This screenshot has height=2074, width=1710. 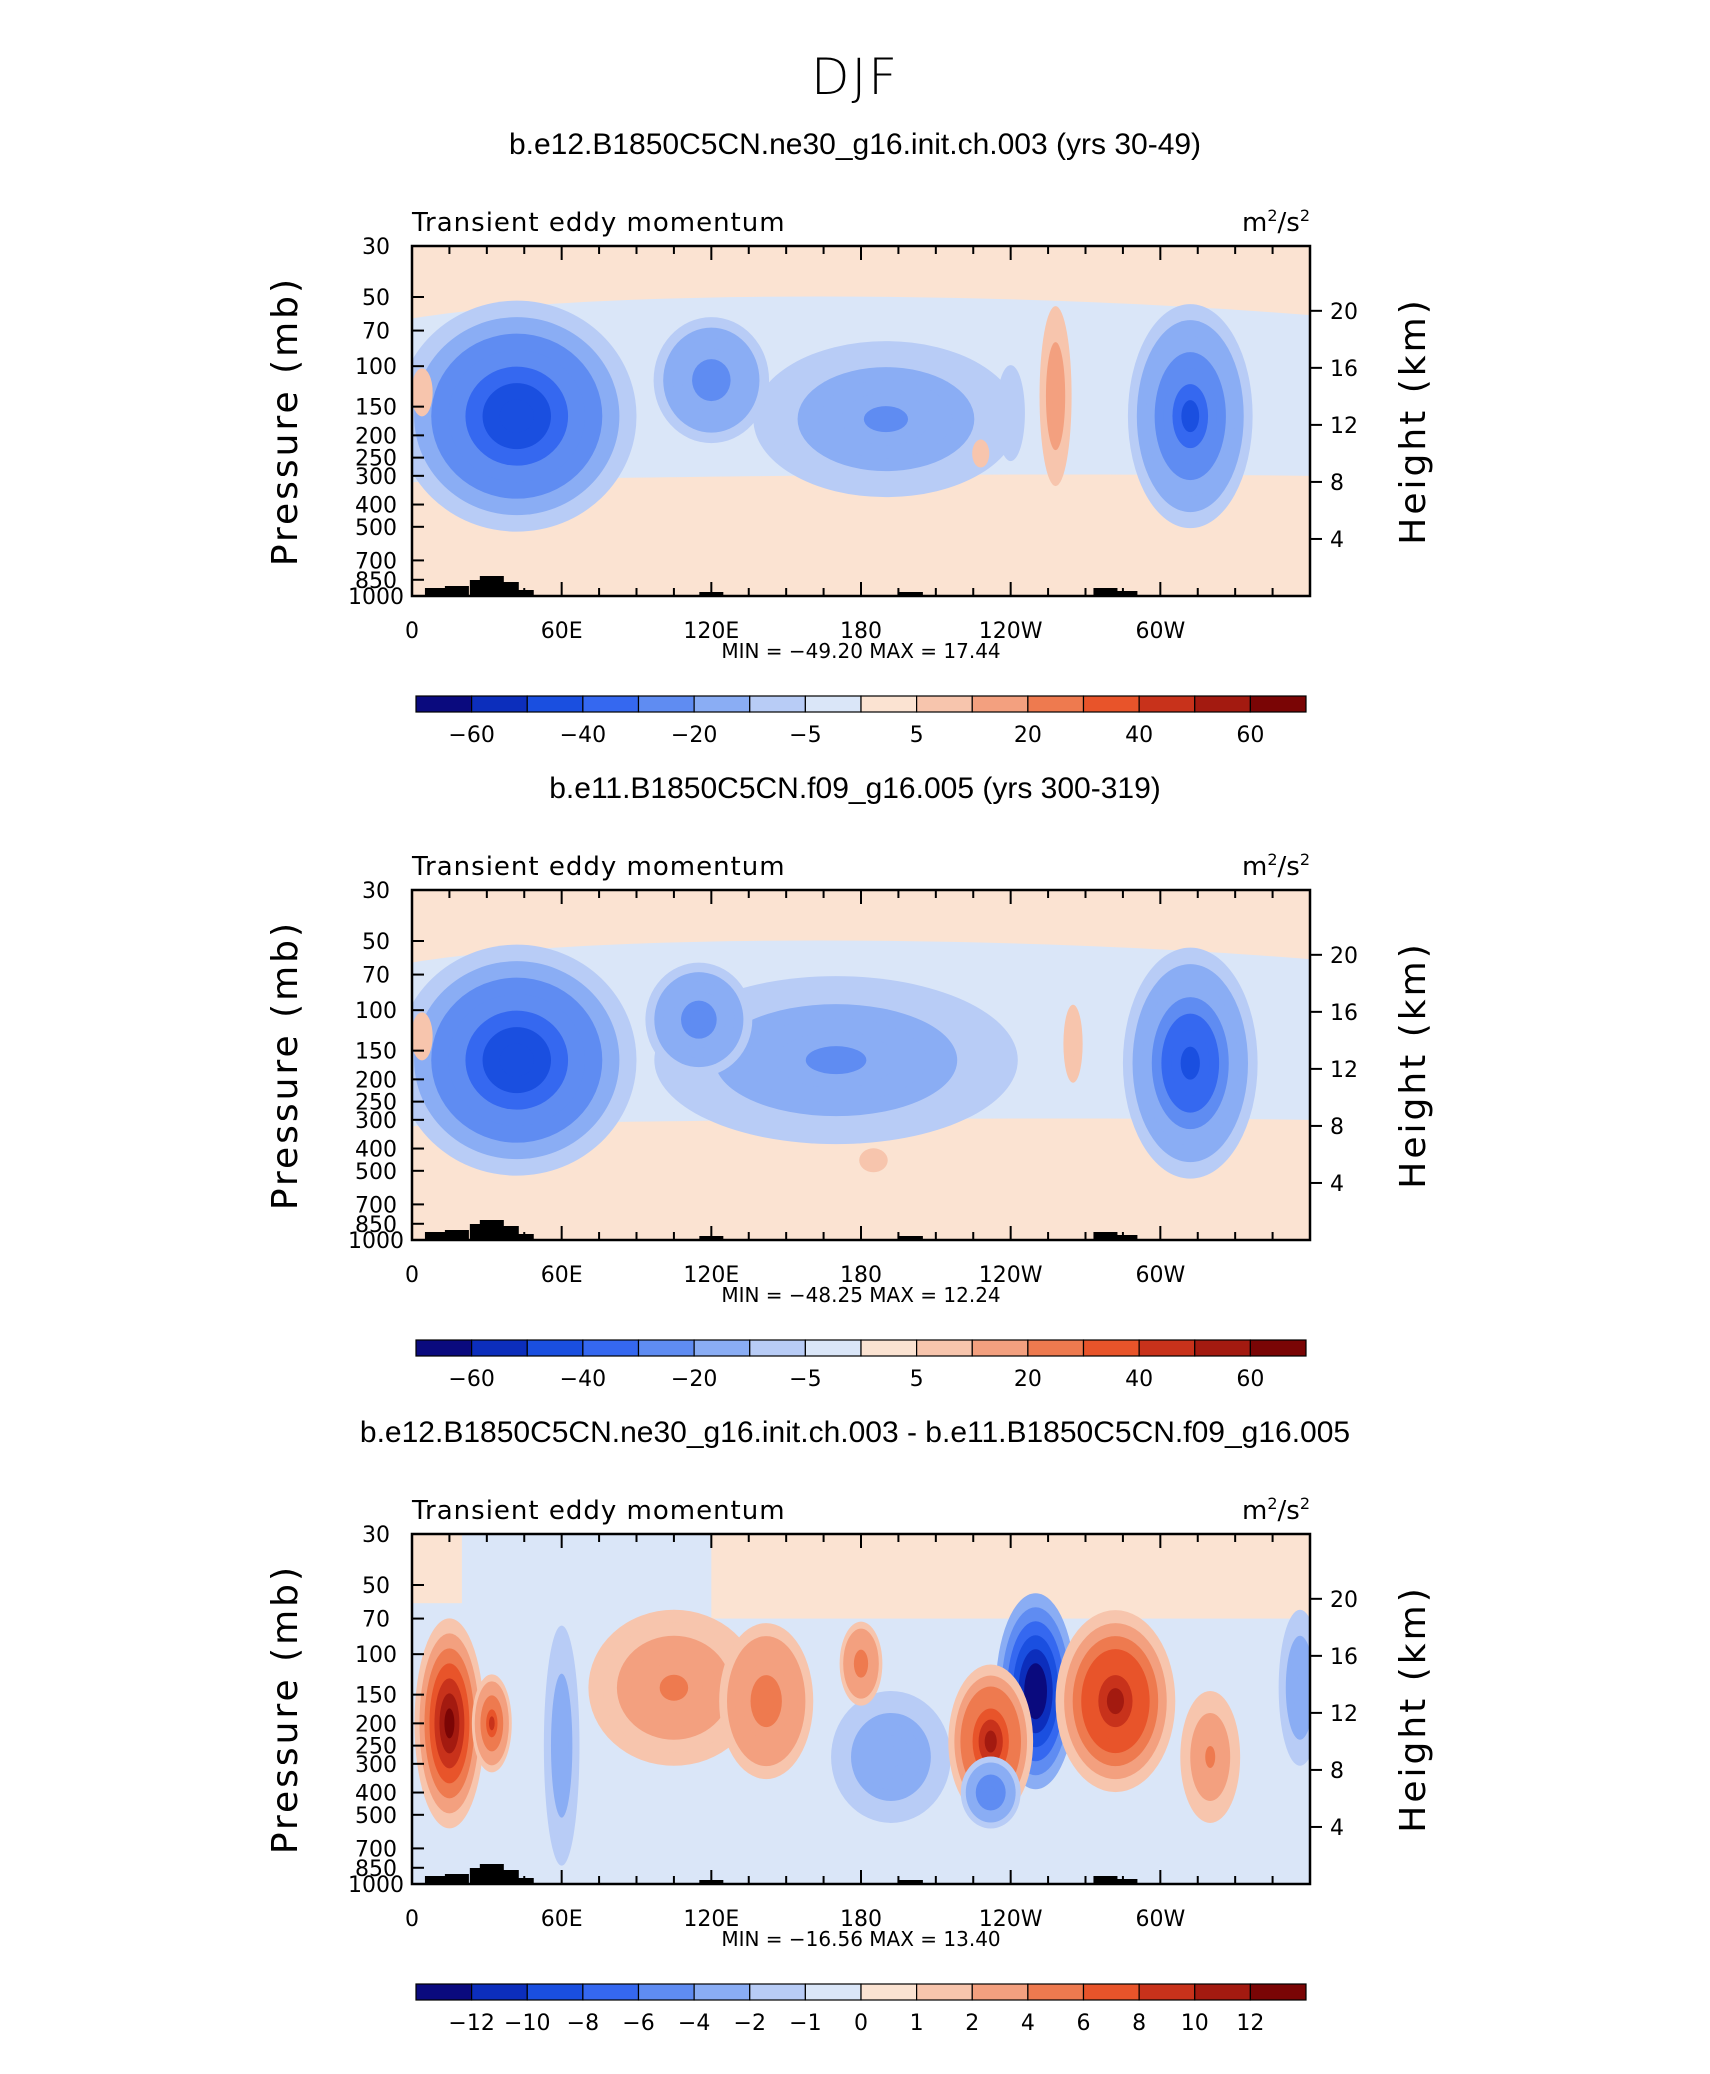 I want to click on units-part: 2, so click(x=1272, y=215).